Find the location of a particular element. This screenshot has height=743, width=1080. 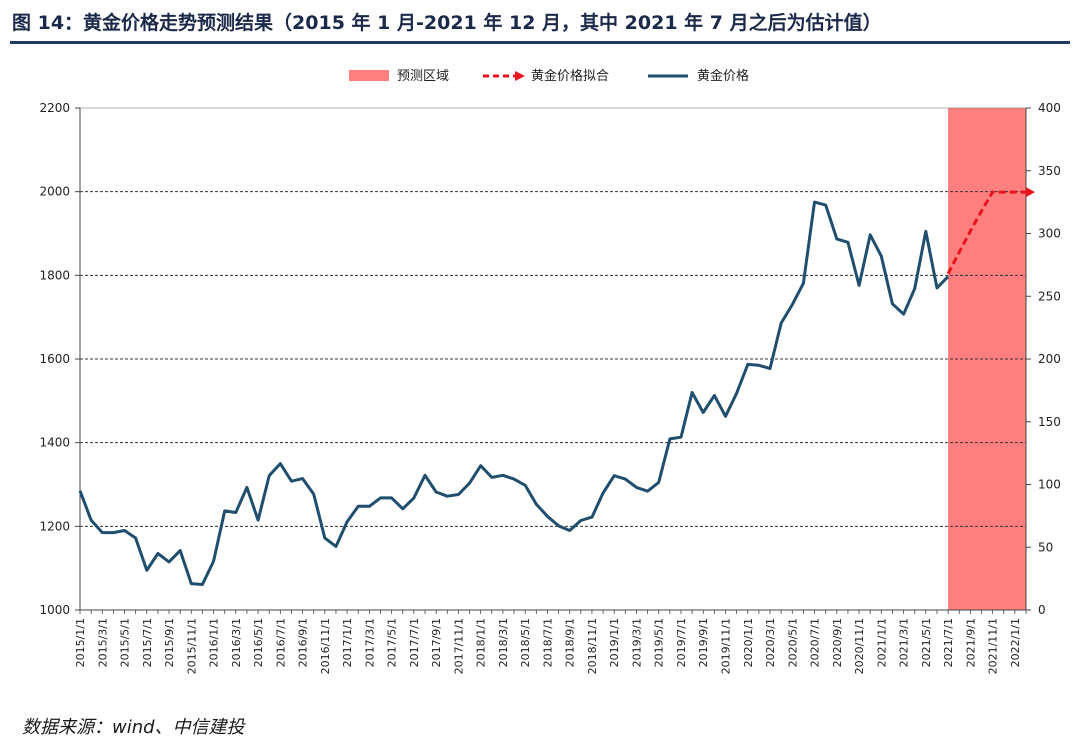

y-tick-label: 1000 is located at coordinates (54, 610).